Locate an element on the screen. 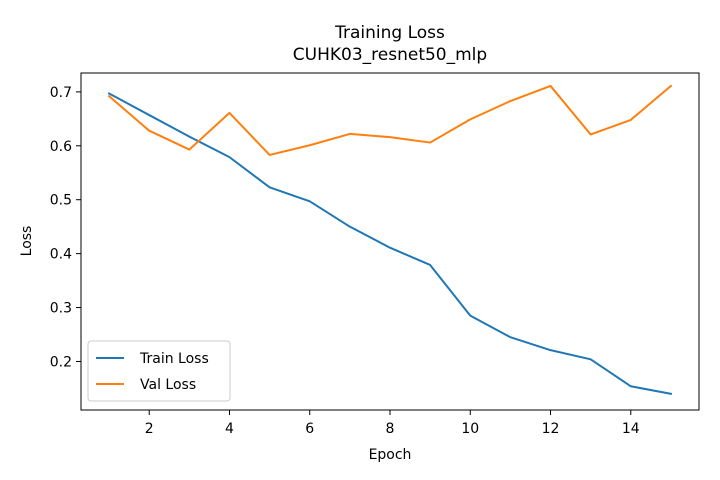 This screenshot has height=480, width=720. legend-label-val-loss: Val Loss is located at coordinates (168, 385).